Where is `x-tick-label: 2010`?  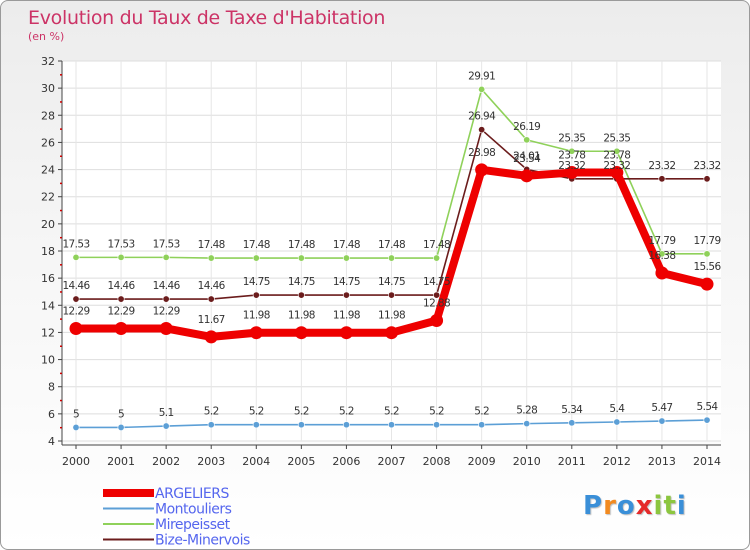 x-tick-label: 2010 is located at coordinates (527, 461).